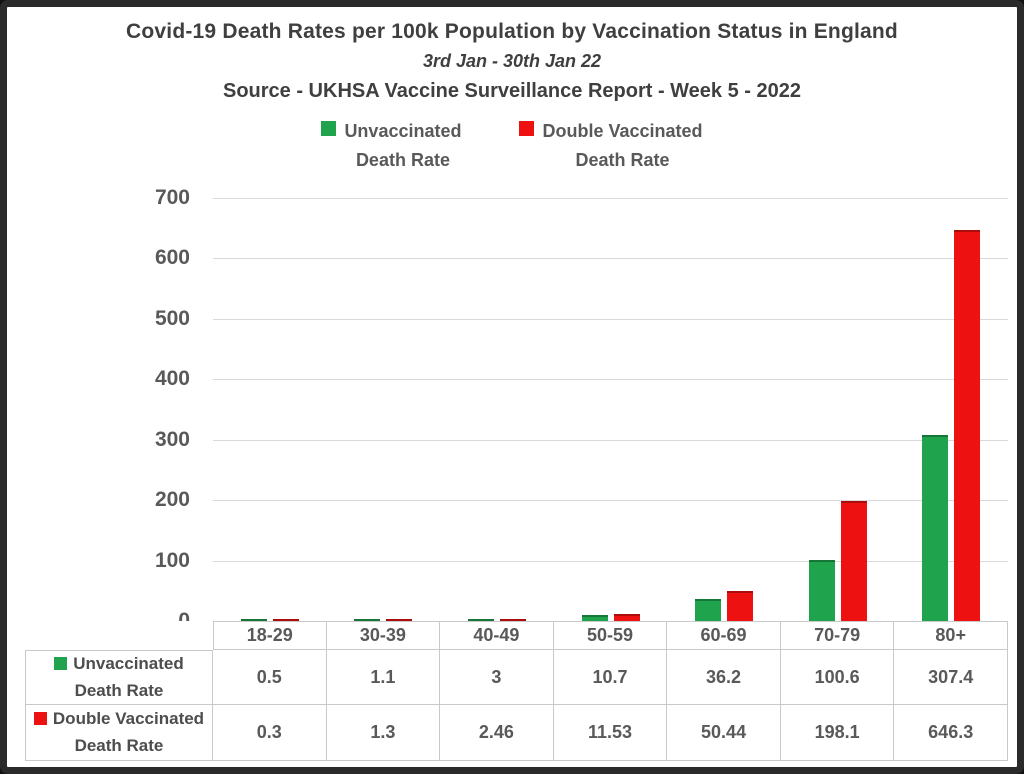  What do you see at coordinates (622, 131) in the screenshot?
I see `legend-label-line: Double Vaccinated` at bounding box center [622, 131].